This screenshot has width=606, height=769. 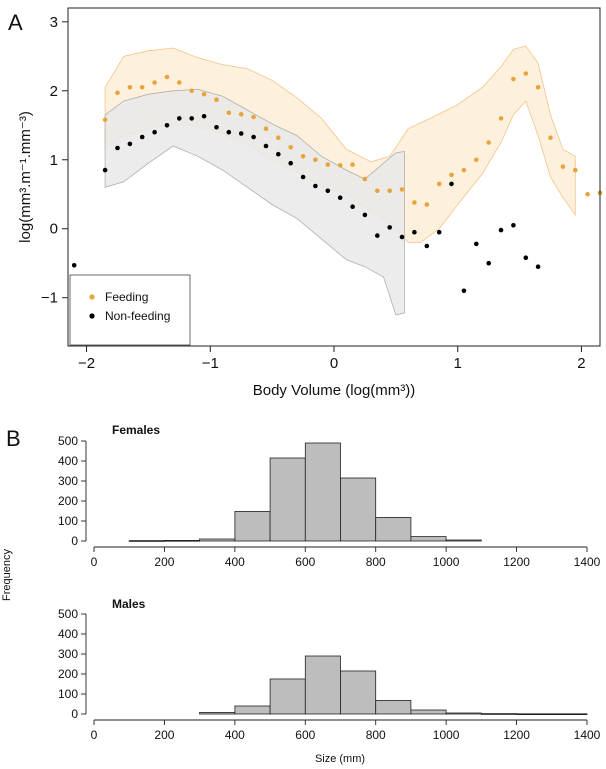 I want to click on histogram-bars, so click(x=305, y=492).